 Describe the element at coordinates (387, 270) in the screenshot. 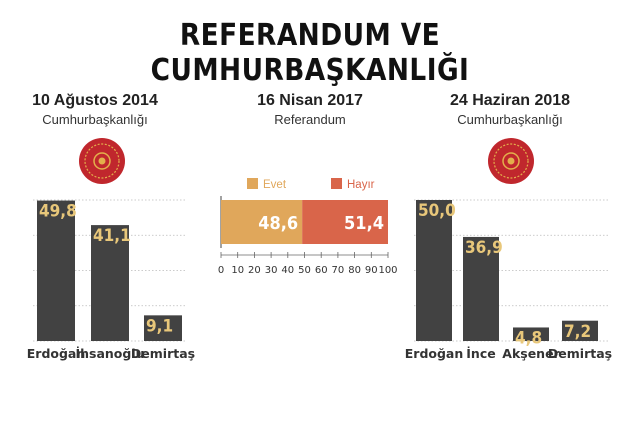

I see `x-tick-label: 100` at that location.